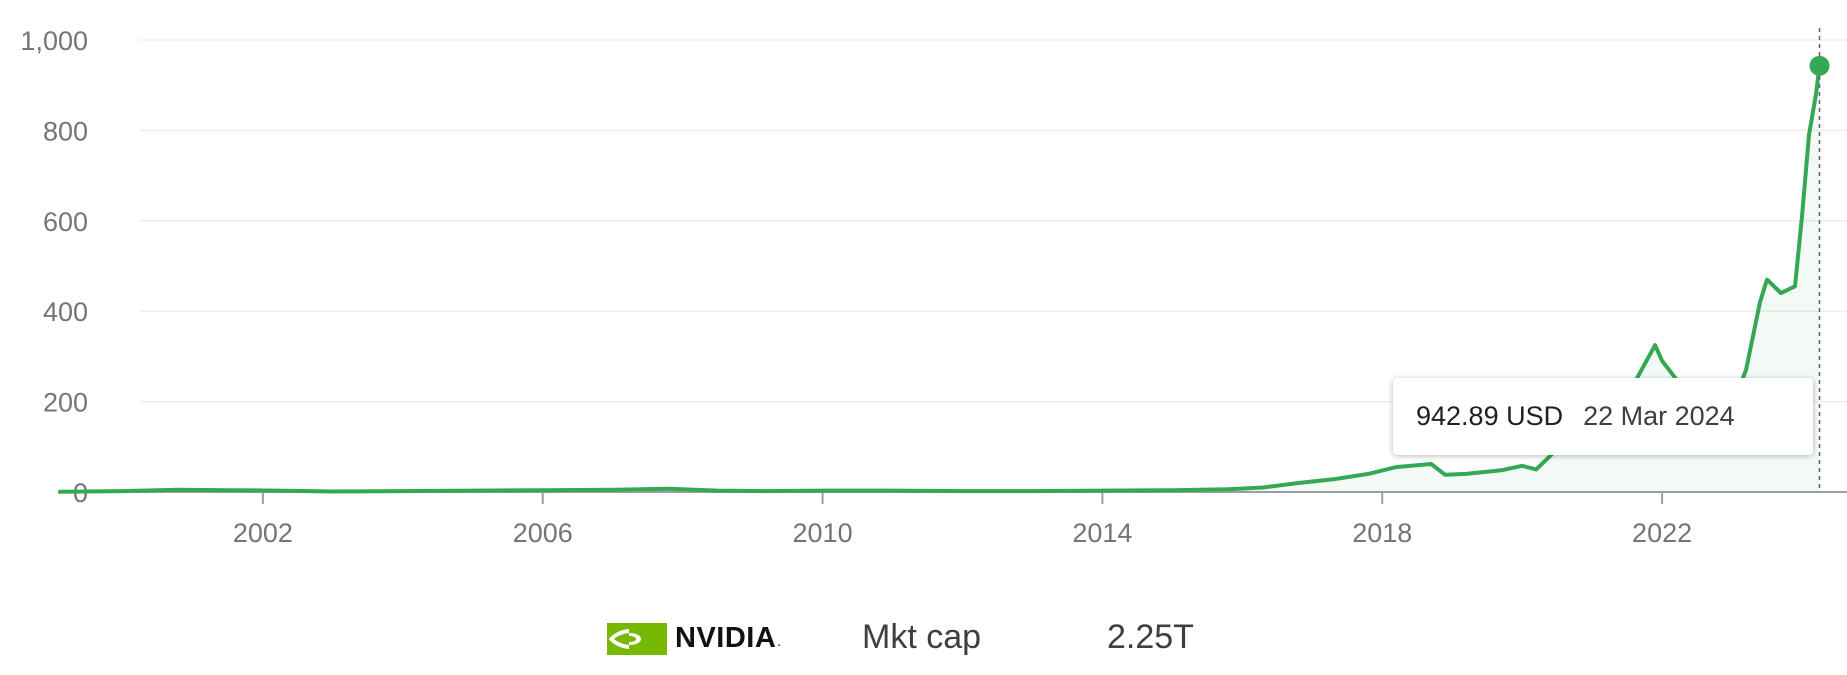  Describe the element at coordinates (637, 638) in the screenshot. I see `nvidia-eye-icon` at that location.